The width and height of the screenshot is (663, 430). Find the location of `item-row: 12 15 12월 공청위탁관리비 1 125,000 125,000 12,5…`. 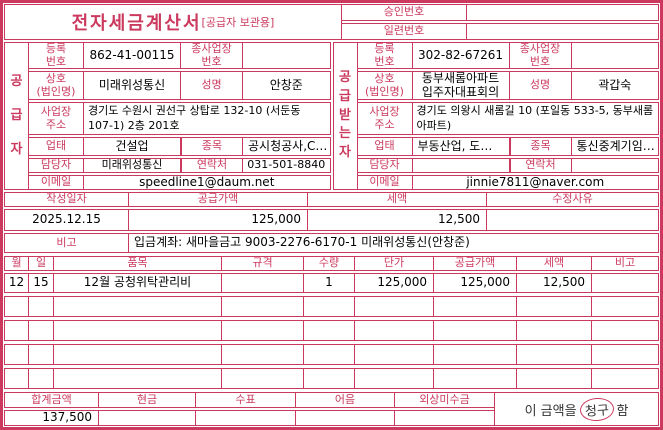

item-row: 12 15 12월 공청위탁관리비 1 125,000 125,000 12,5… is located at coordinates (331, 283).